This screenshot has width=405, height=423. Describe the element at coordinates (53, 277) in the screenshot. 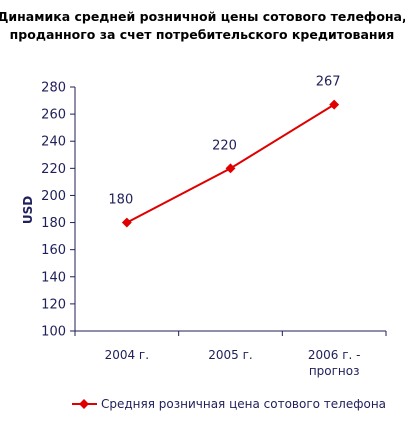

I see `y-tick-label: 140` at that location.